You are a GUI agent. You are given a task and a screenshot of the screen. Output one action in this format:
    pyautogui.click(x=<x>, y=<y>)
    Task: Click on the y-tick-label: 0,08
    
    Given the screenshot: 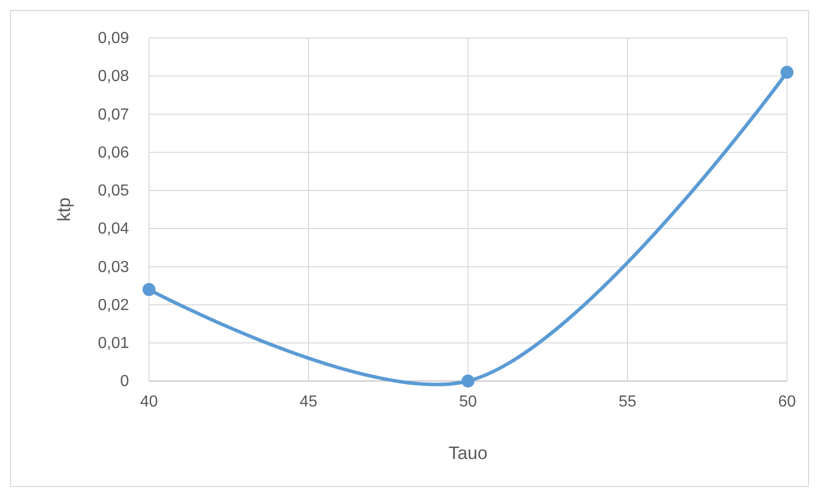 What is the action you would take?
    pyautogui.click(x=114, y=77)
    